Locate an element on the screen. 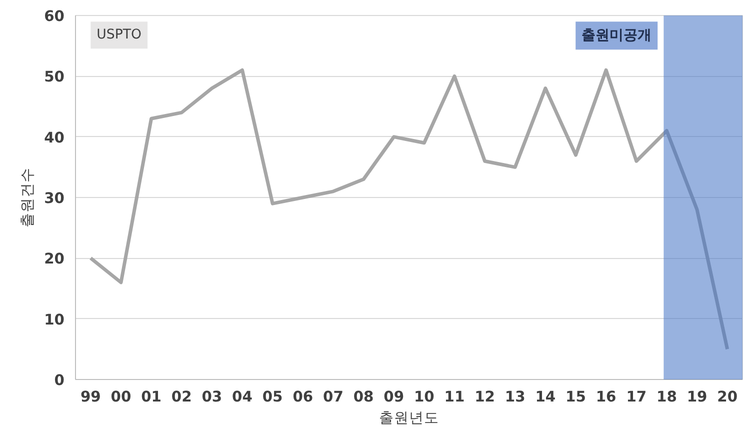 The width and height of the screenshot is (752, 429). y-tick-label: 10 is located at coordinates (54, 319).